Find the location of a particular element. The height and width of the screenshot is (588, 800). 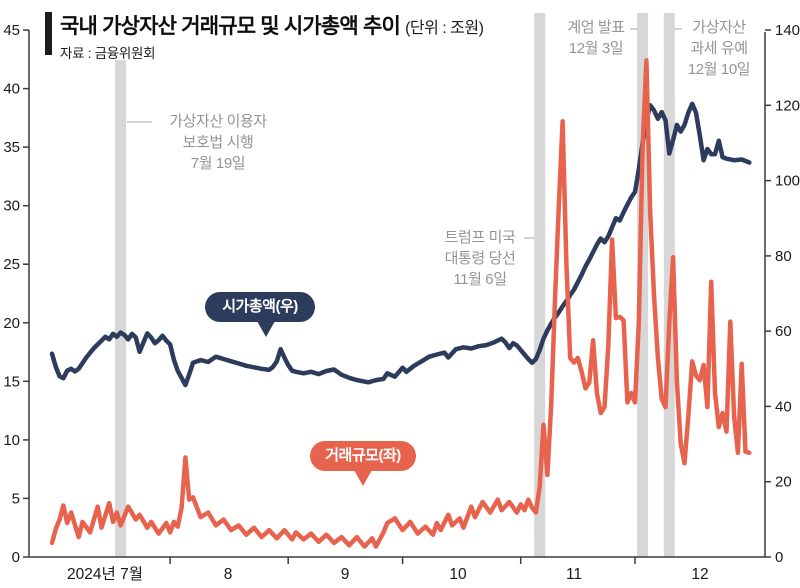

y-axis-left-tick-label: 15 is located at coordinates (11, 381).